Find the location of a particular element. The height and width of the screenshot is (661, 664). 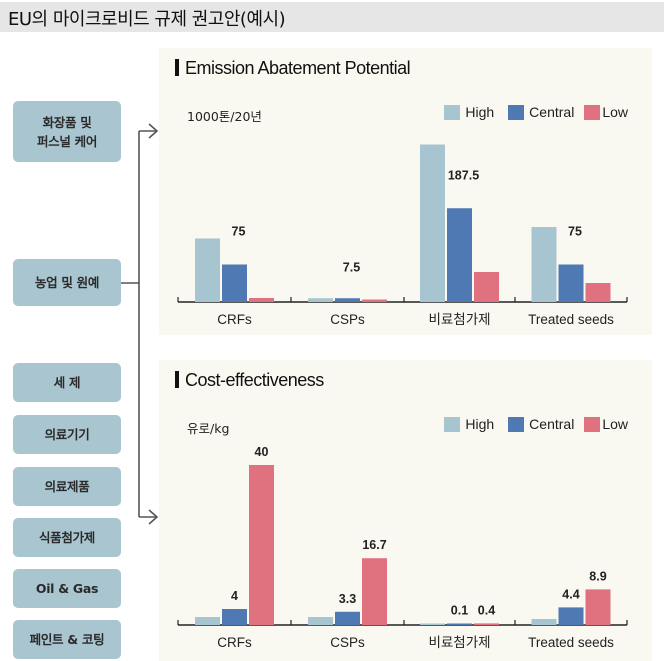

category-label: Oil & Gas is located at coordinates (67, 588).